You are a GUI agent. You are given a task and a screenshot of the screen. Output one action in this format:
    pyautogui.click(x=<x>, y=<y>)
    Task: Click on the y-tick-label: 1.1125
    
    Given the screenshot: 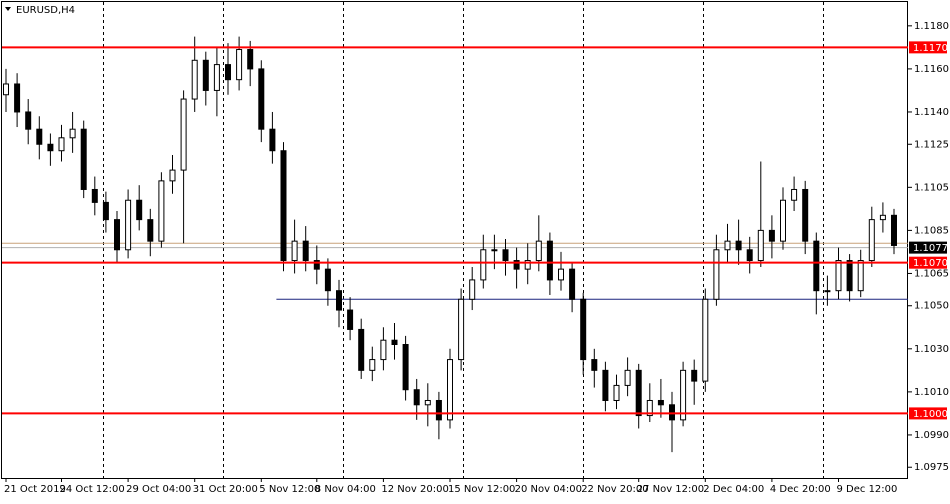 What is the action you would take?
    pyautogui.click(x=931, y=144)
    